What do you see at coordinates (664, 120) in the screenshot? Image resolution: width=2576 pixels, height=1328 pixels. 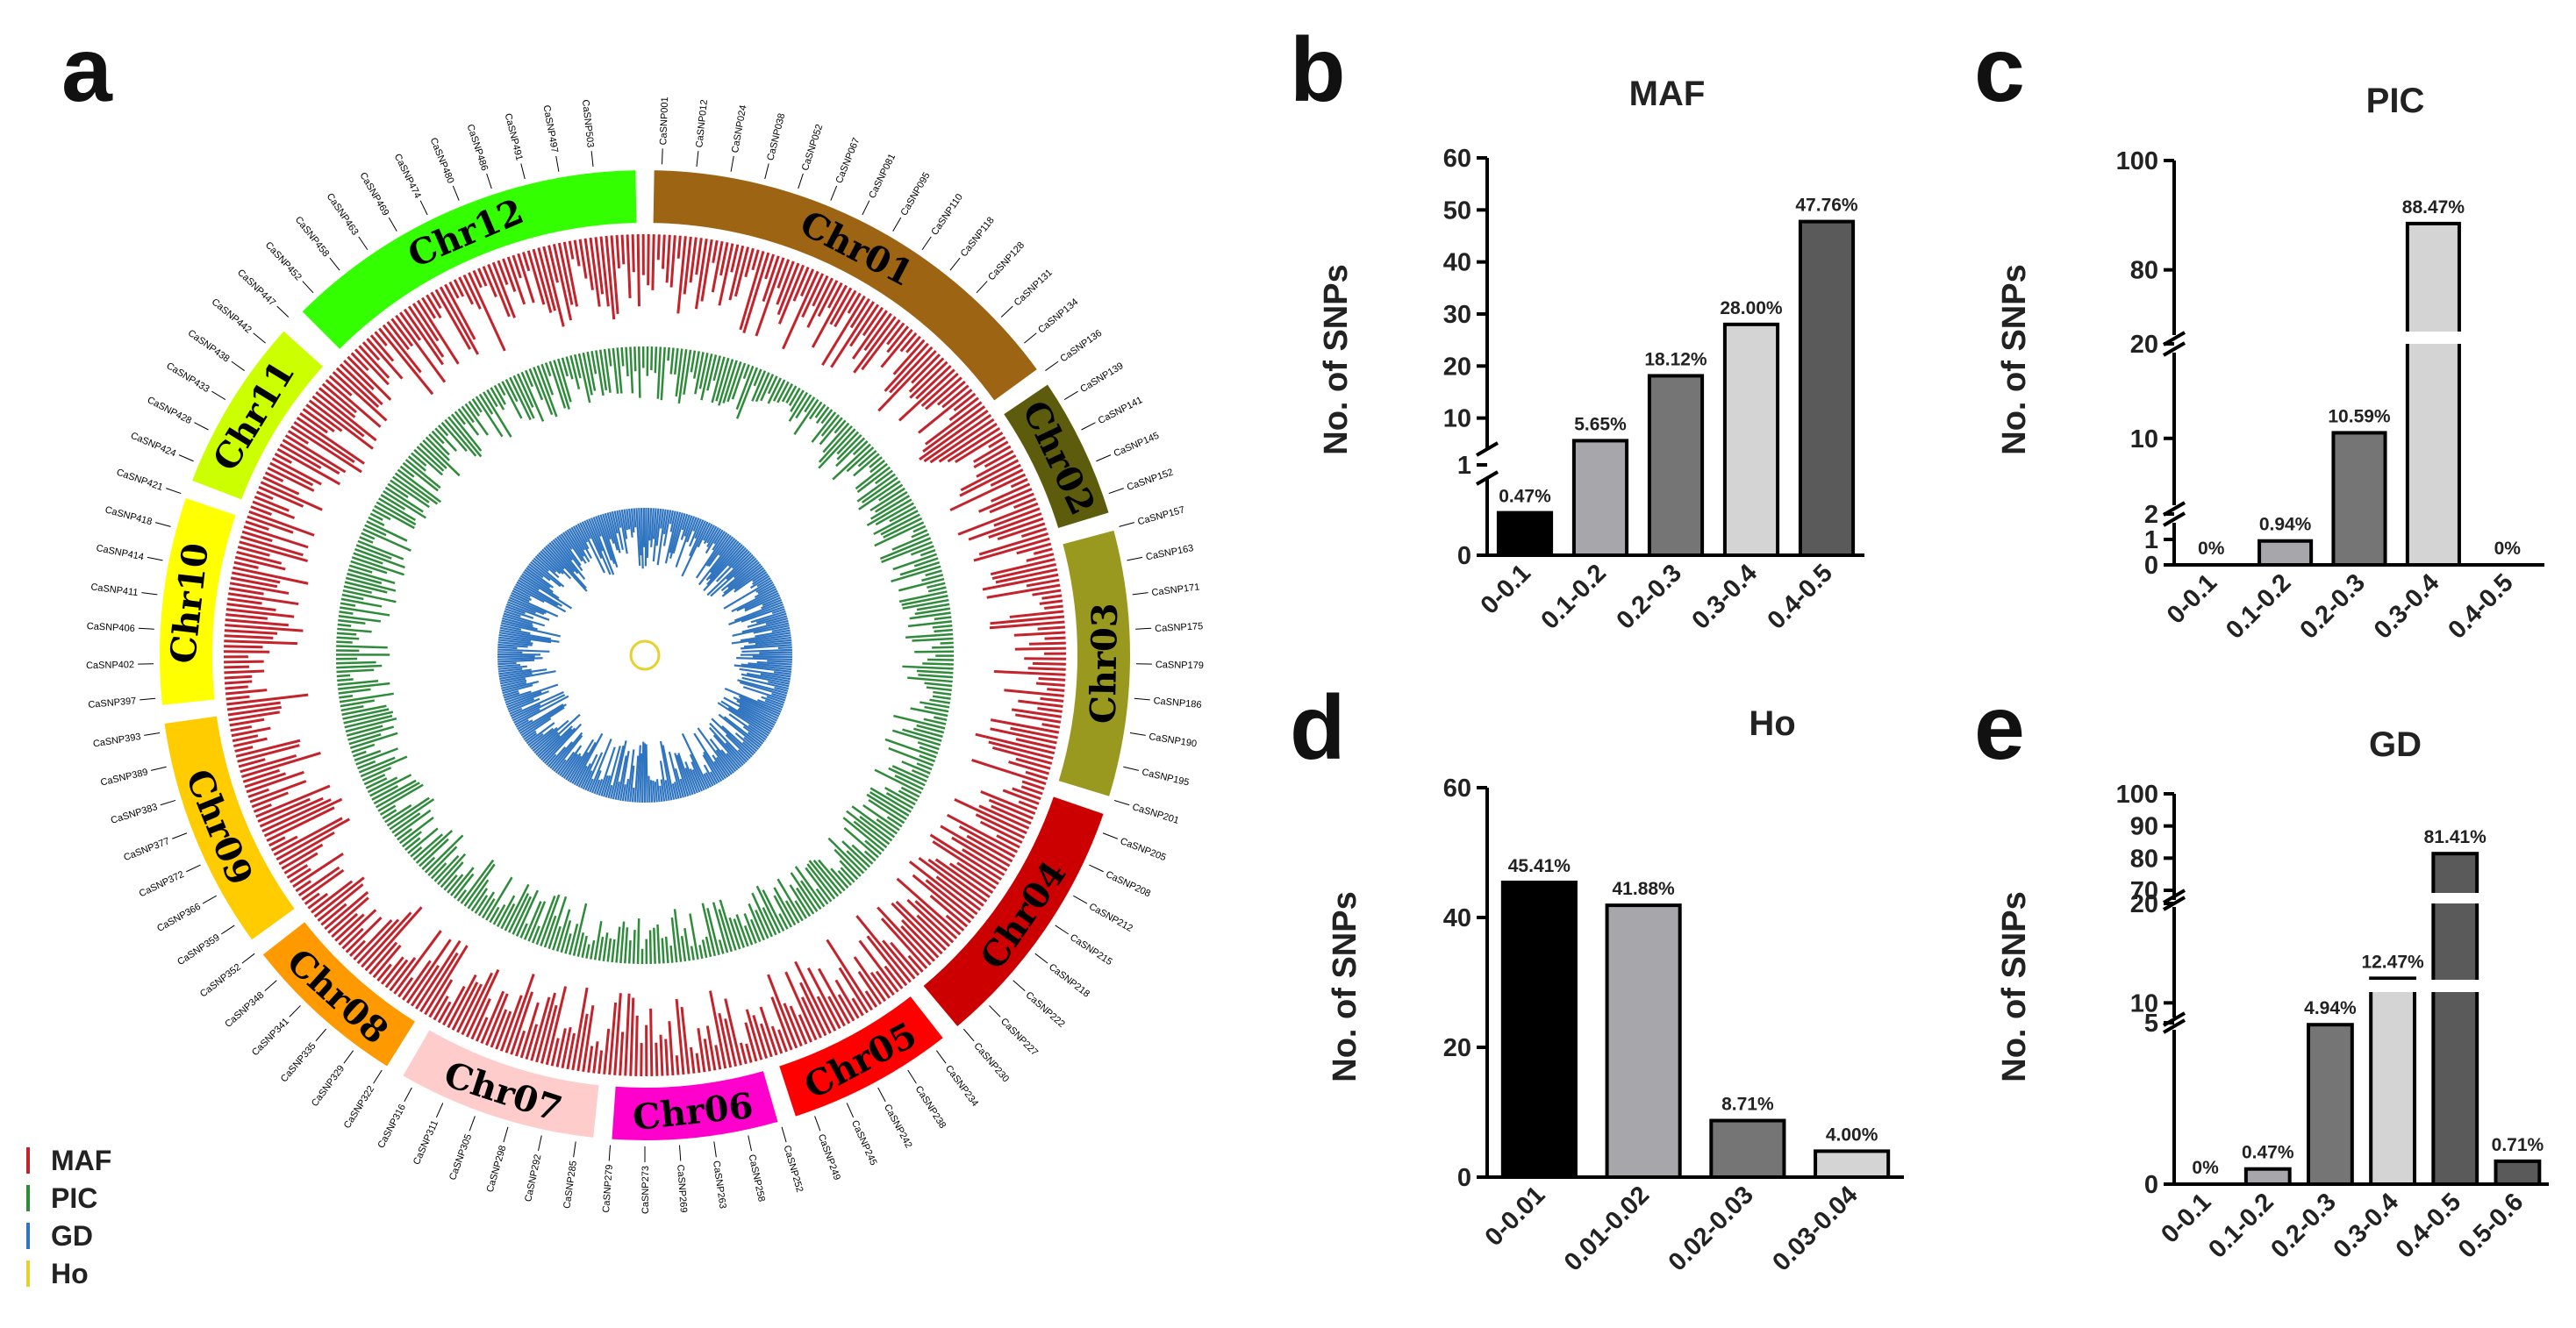 I see `snp-label: CaSNP001` at bounding box center [664, 120].